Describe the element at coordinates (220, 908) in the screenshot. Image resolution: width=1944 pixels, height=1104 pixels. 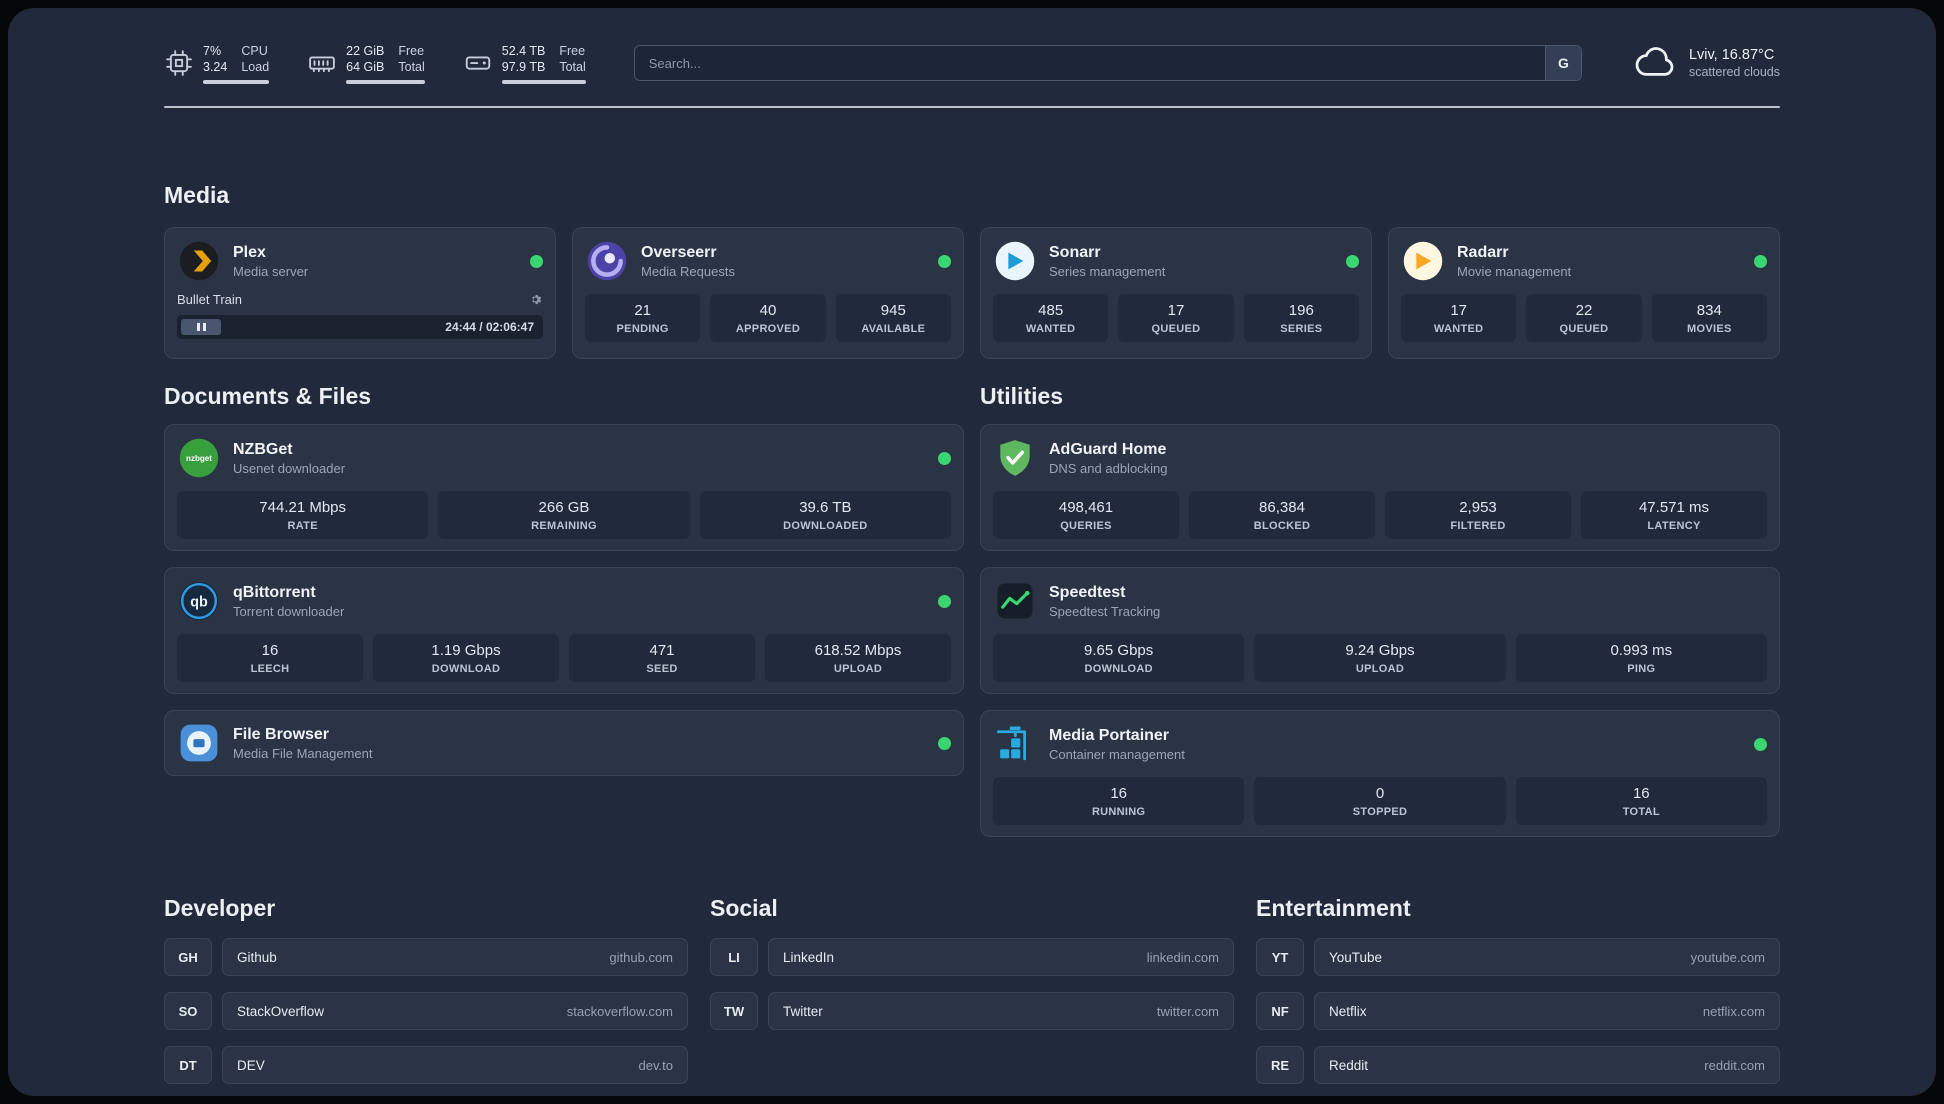
I see `section-title-developer: Developer` at that location.